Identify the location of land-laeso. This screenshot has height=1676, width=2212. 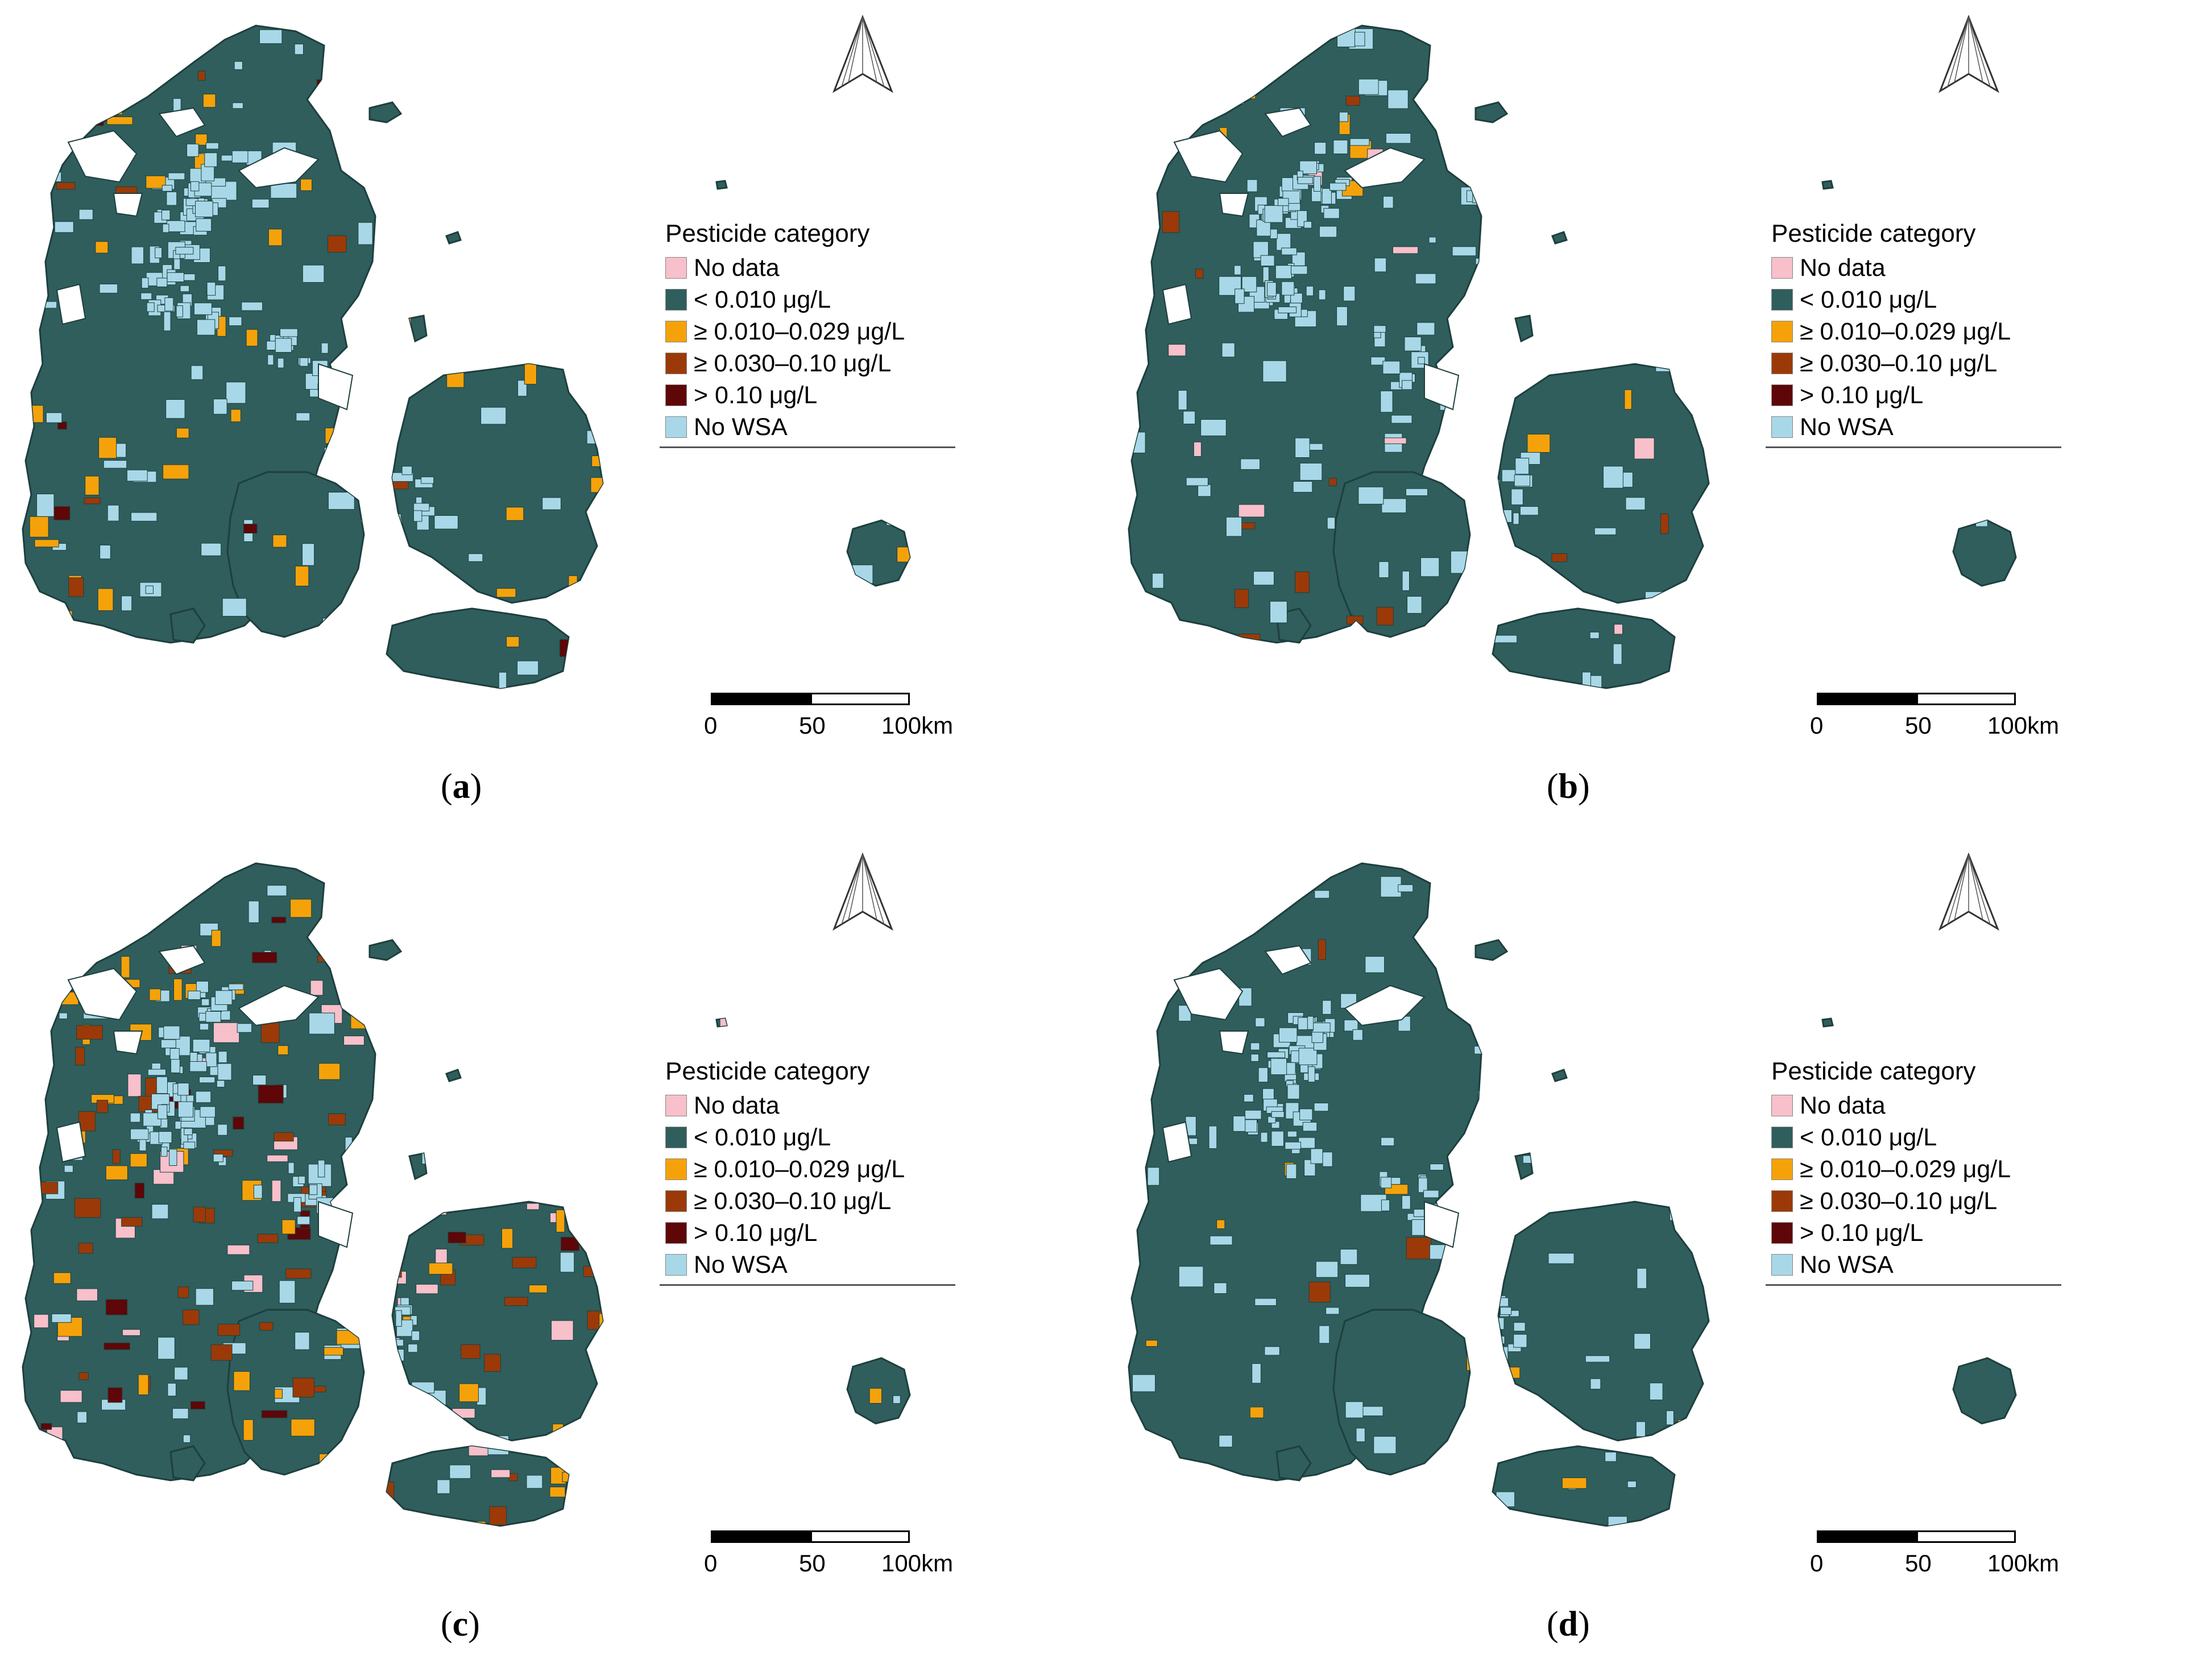
(385, 112).